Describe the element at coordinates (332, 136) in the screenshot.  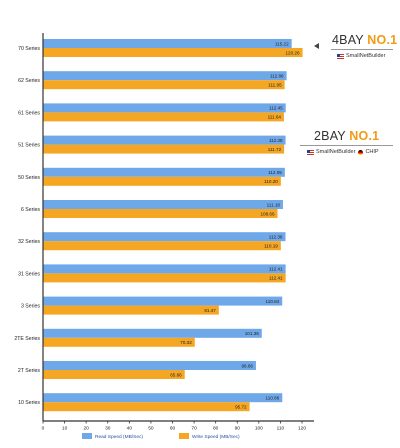
I see `badge-2bay-prefix: 2BAY` at that location.